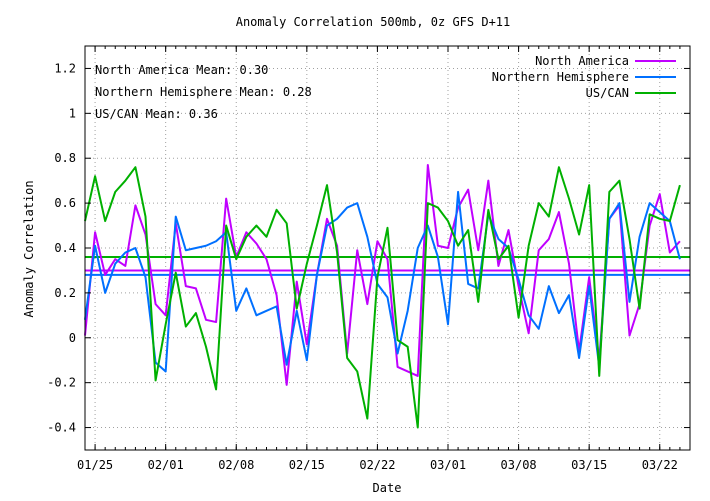 The height and width of the screenshot is (501, 710). Describe the element at coordinates (607, 93) in the screenshot. I see `legend-label: US/CAN` at that location.